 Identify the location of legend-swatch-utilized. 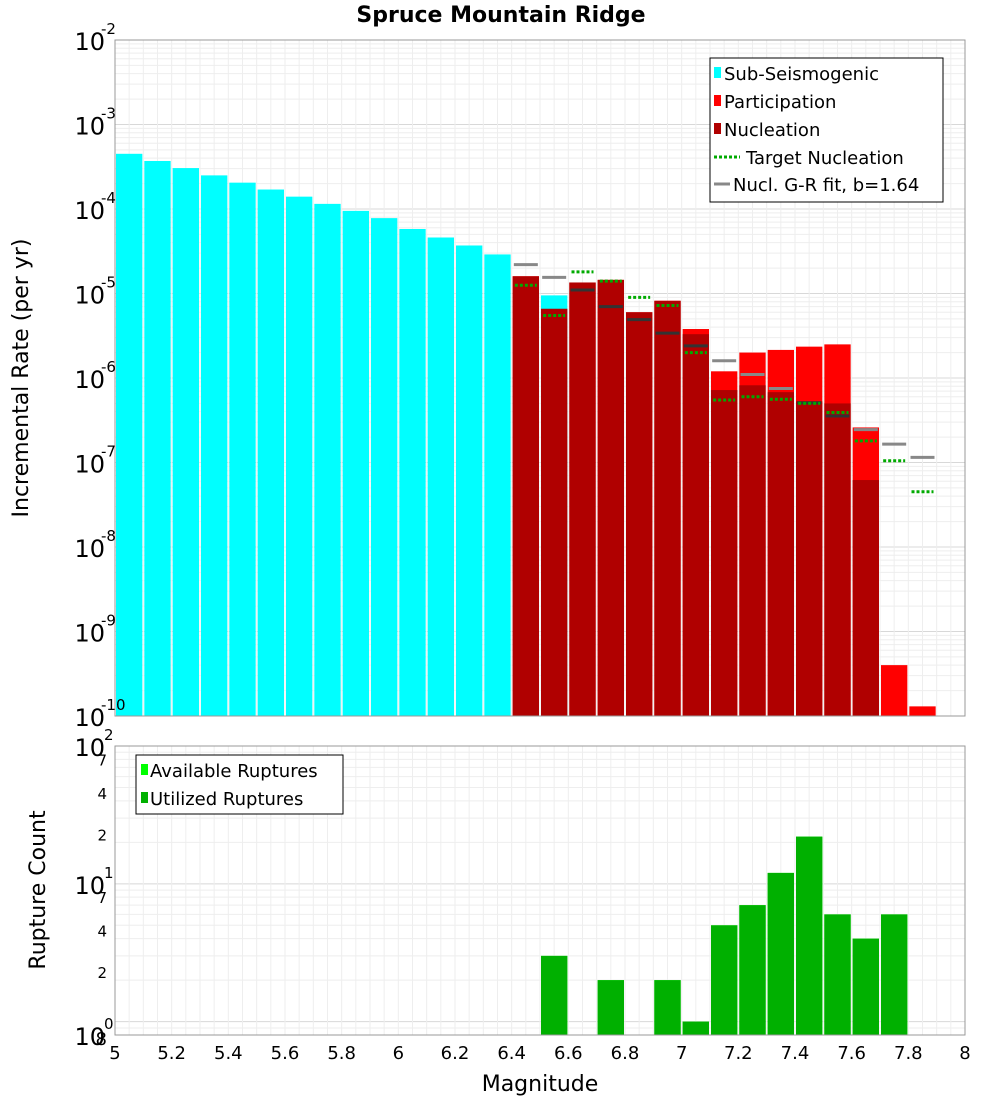
(144, 797).